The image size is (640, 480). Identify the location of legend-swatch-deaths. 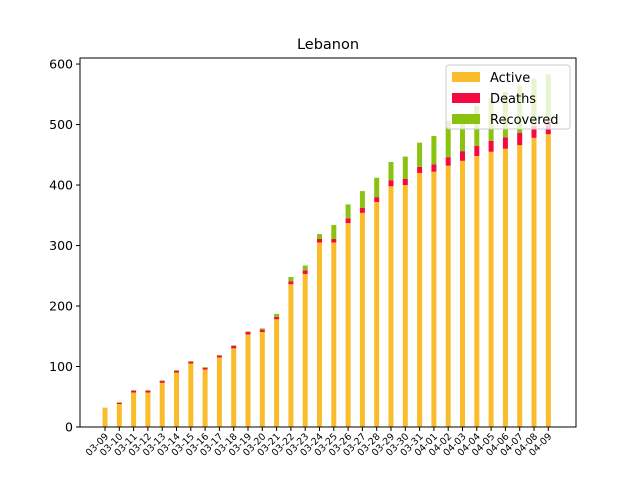
(466, 98).